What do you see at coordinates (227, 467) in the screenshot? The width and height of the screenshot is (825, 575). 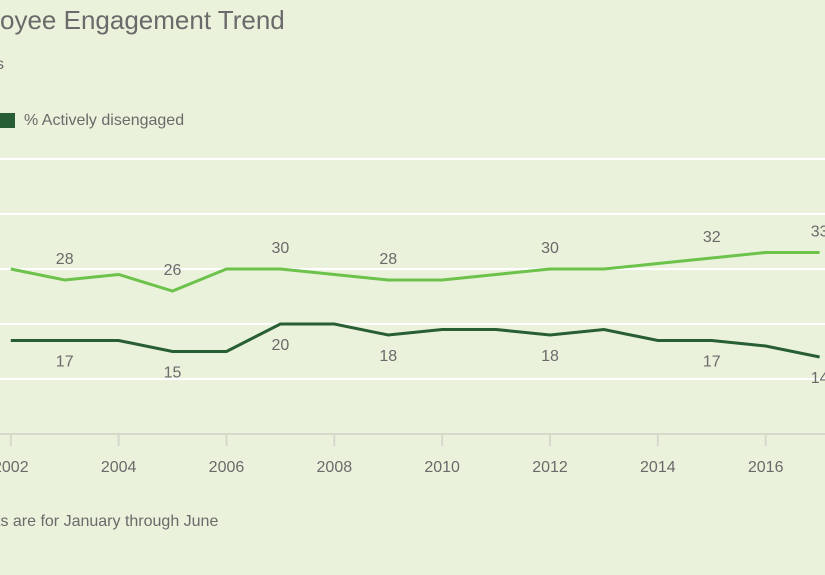 I see `x-tick-label: 2006` at bounding box center [227, 467].